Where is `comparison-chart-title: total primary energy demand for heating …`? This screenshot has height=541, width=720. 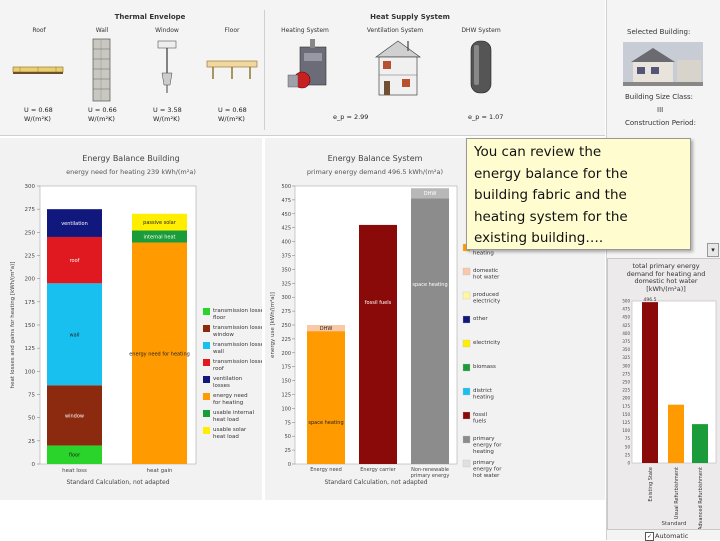 comparison-chart-title: total primary energy demand for heating … is located at coordinates (666, 277).